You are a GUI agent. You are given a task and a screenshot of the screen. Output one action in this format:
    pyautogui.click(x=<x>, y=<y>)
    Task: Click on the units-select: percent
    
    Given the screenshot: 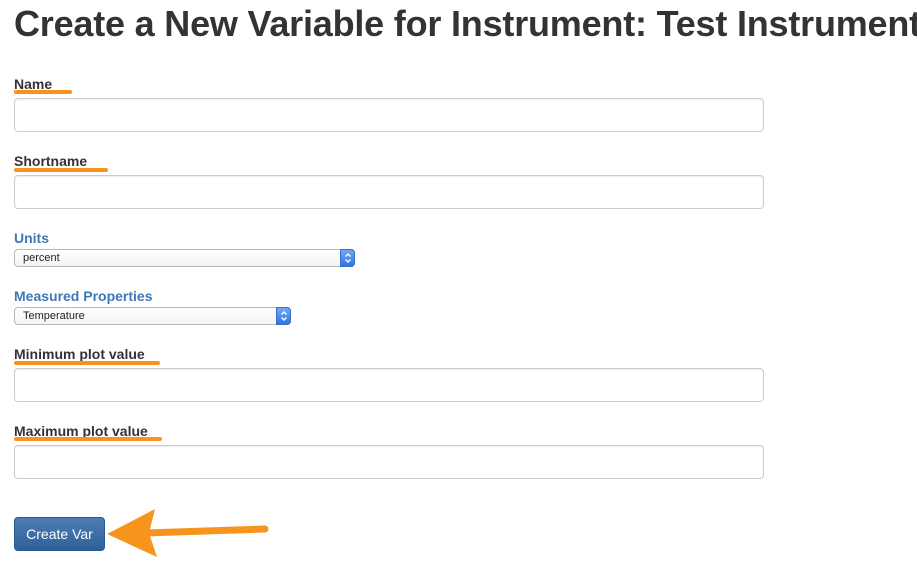 What is the action you would take?
    pyautogui.click(x=184, y=258)
    